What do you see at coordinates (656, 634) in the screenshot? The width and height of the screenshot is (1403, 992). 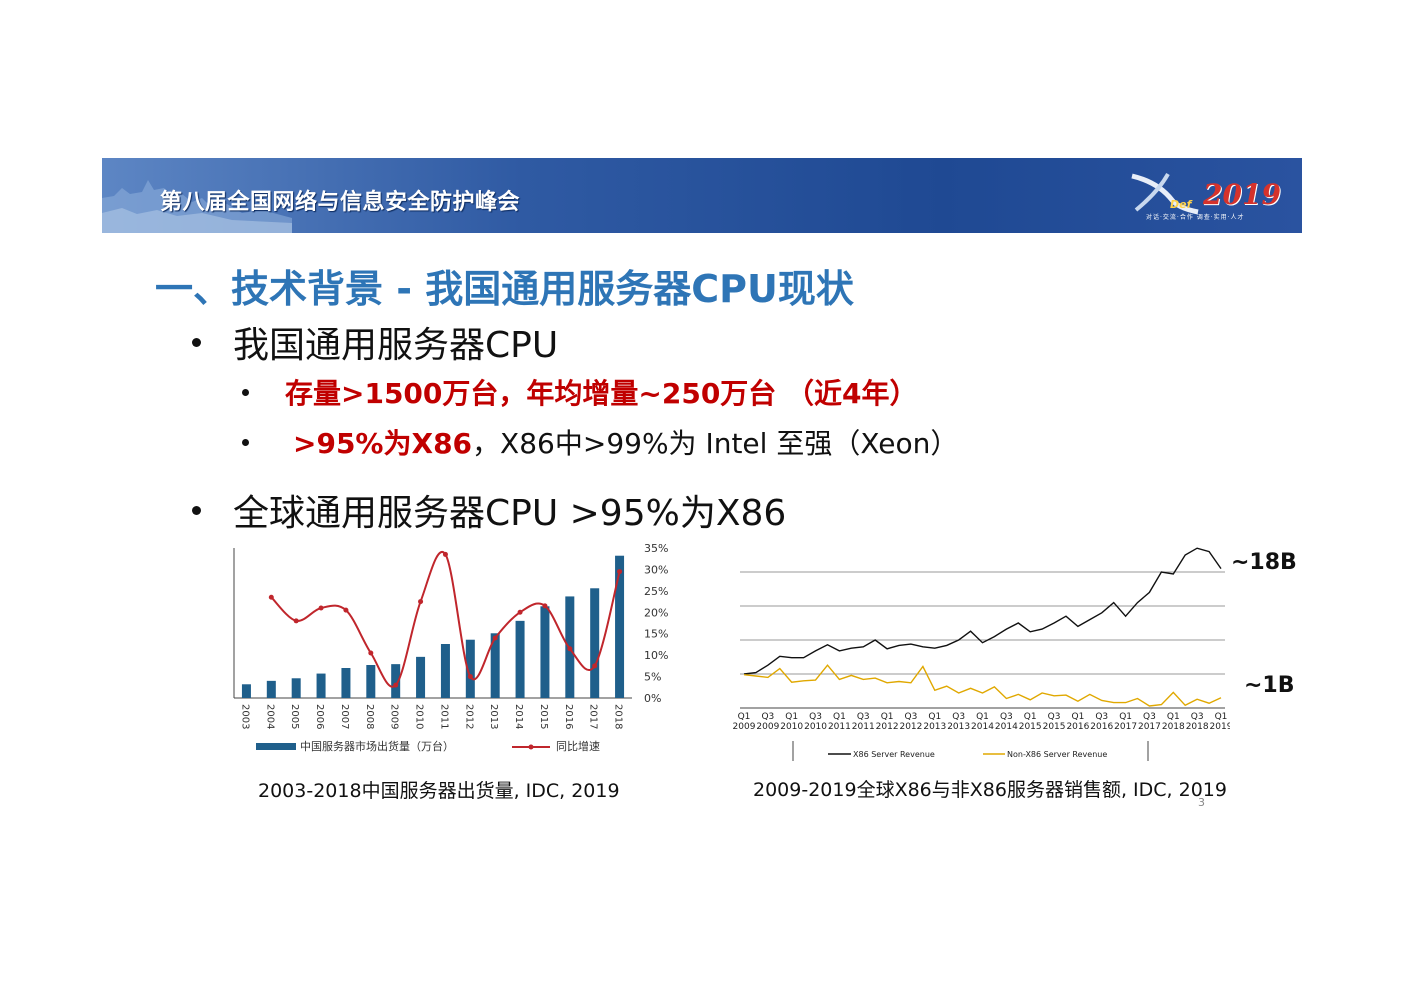 I see `y2-tick-label: 15%` at bounding box center [656, 634].